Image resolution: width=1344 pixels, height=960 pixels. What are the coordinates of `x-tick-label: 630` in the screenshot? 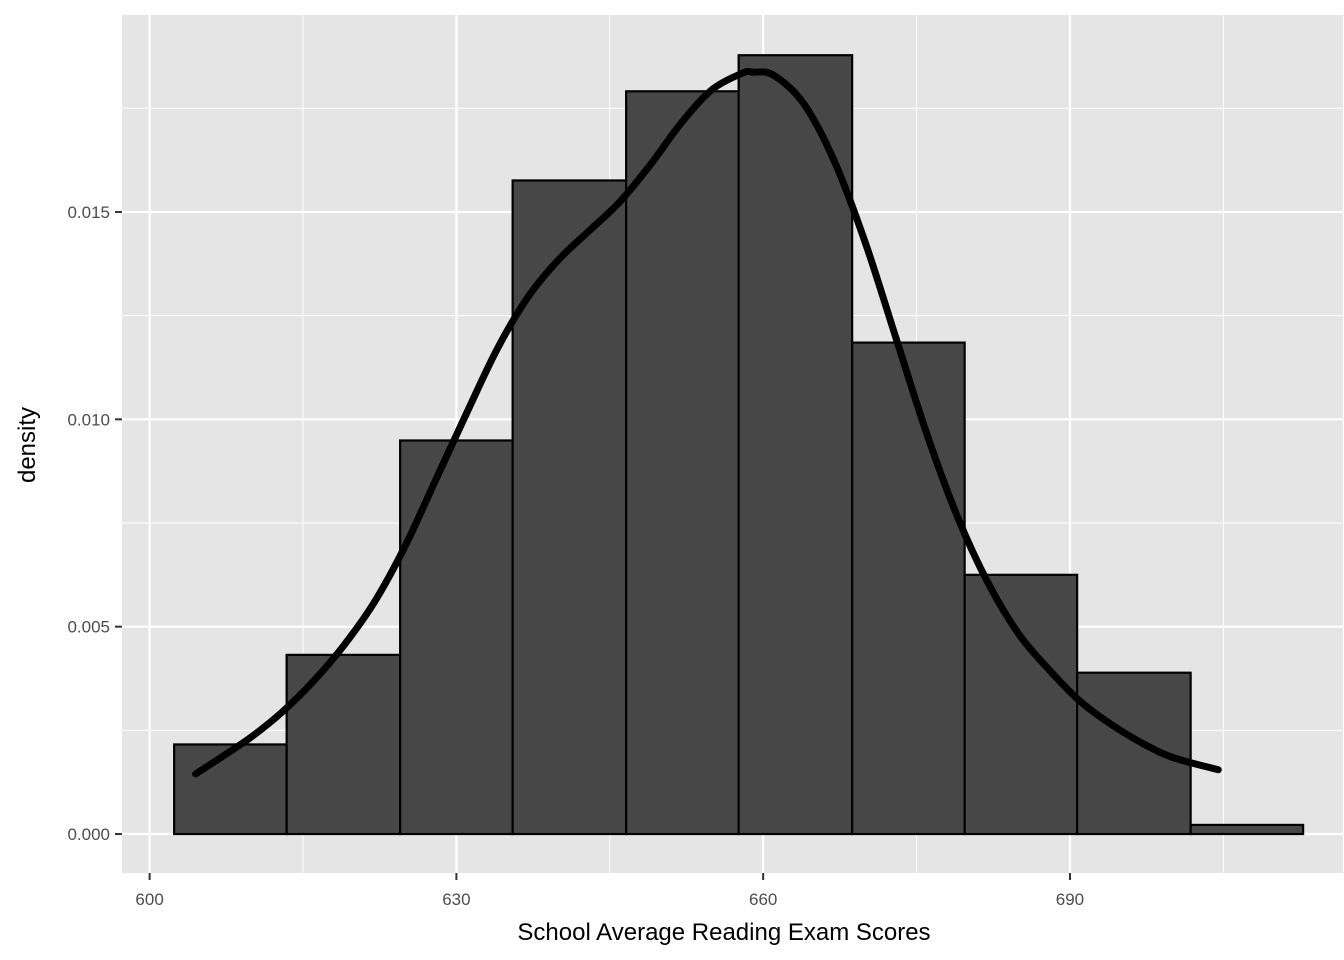 It's located at (456, 899).